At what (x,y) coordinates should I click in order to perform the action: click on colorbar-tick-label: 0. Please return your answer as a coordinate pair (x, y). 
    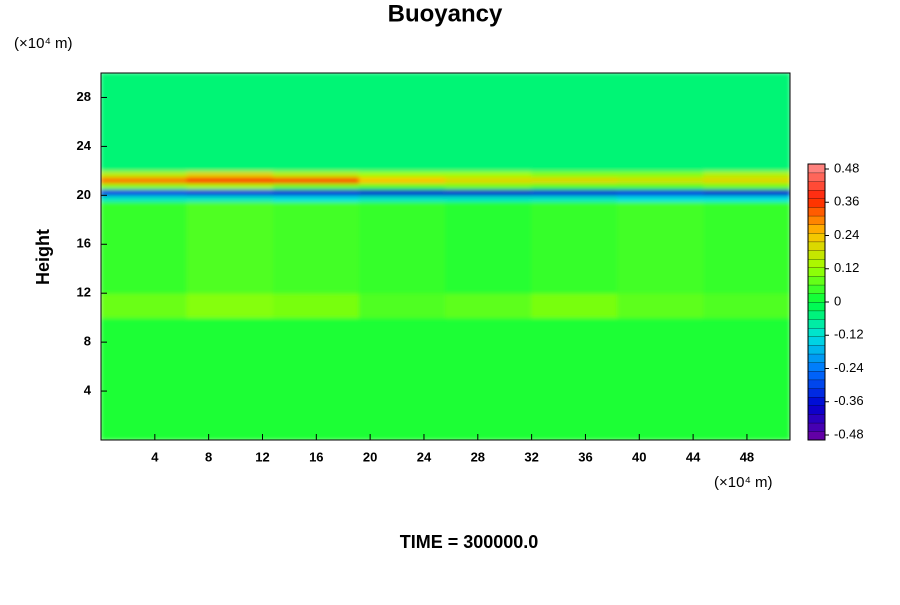
    Looking at the image, I should click on (837, 300).